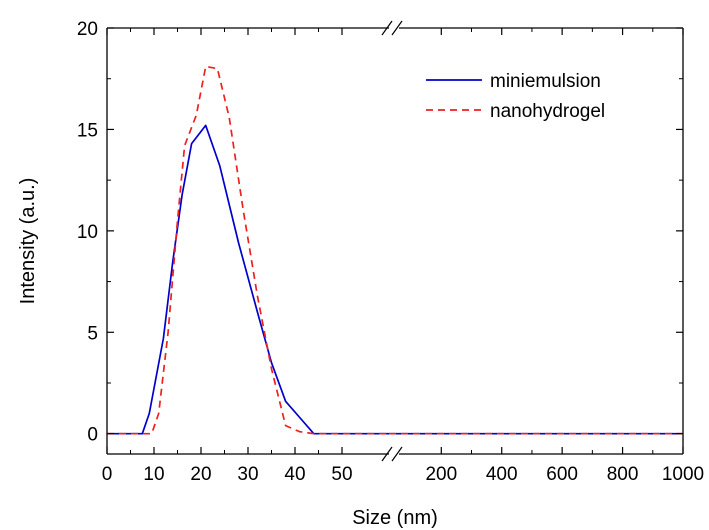  I want to click on y-axis-label: Intensity (a.u.), so click(28, 241).